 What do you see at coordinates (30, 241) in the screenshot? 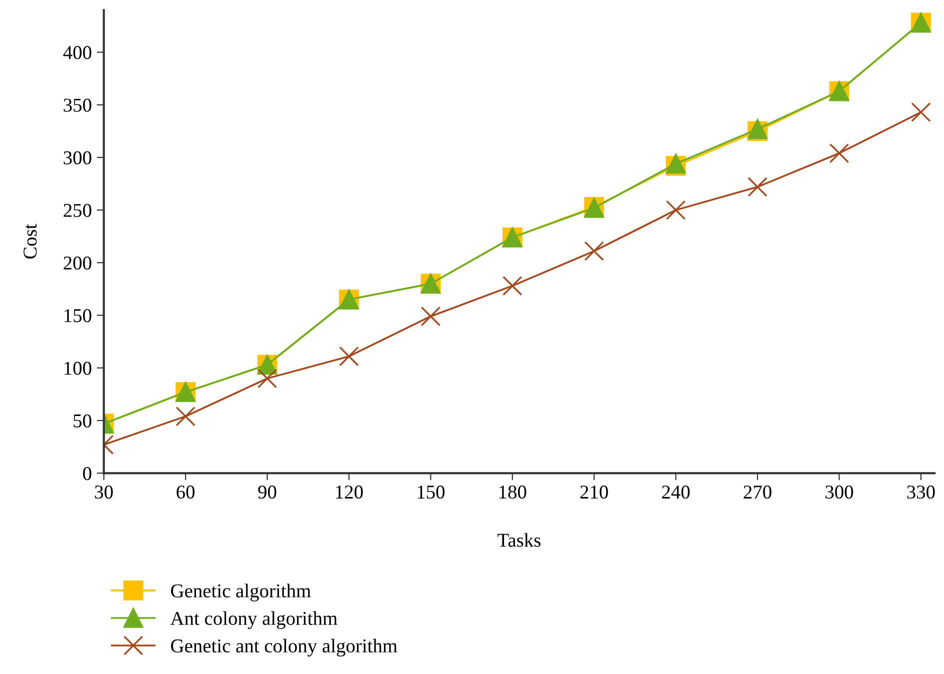
I see `y-axis-title: Cost` at bounding box center [30, 241].